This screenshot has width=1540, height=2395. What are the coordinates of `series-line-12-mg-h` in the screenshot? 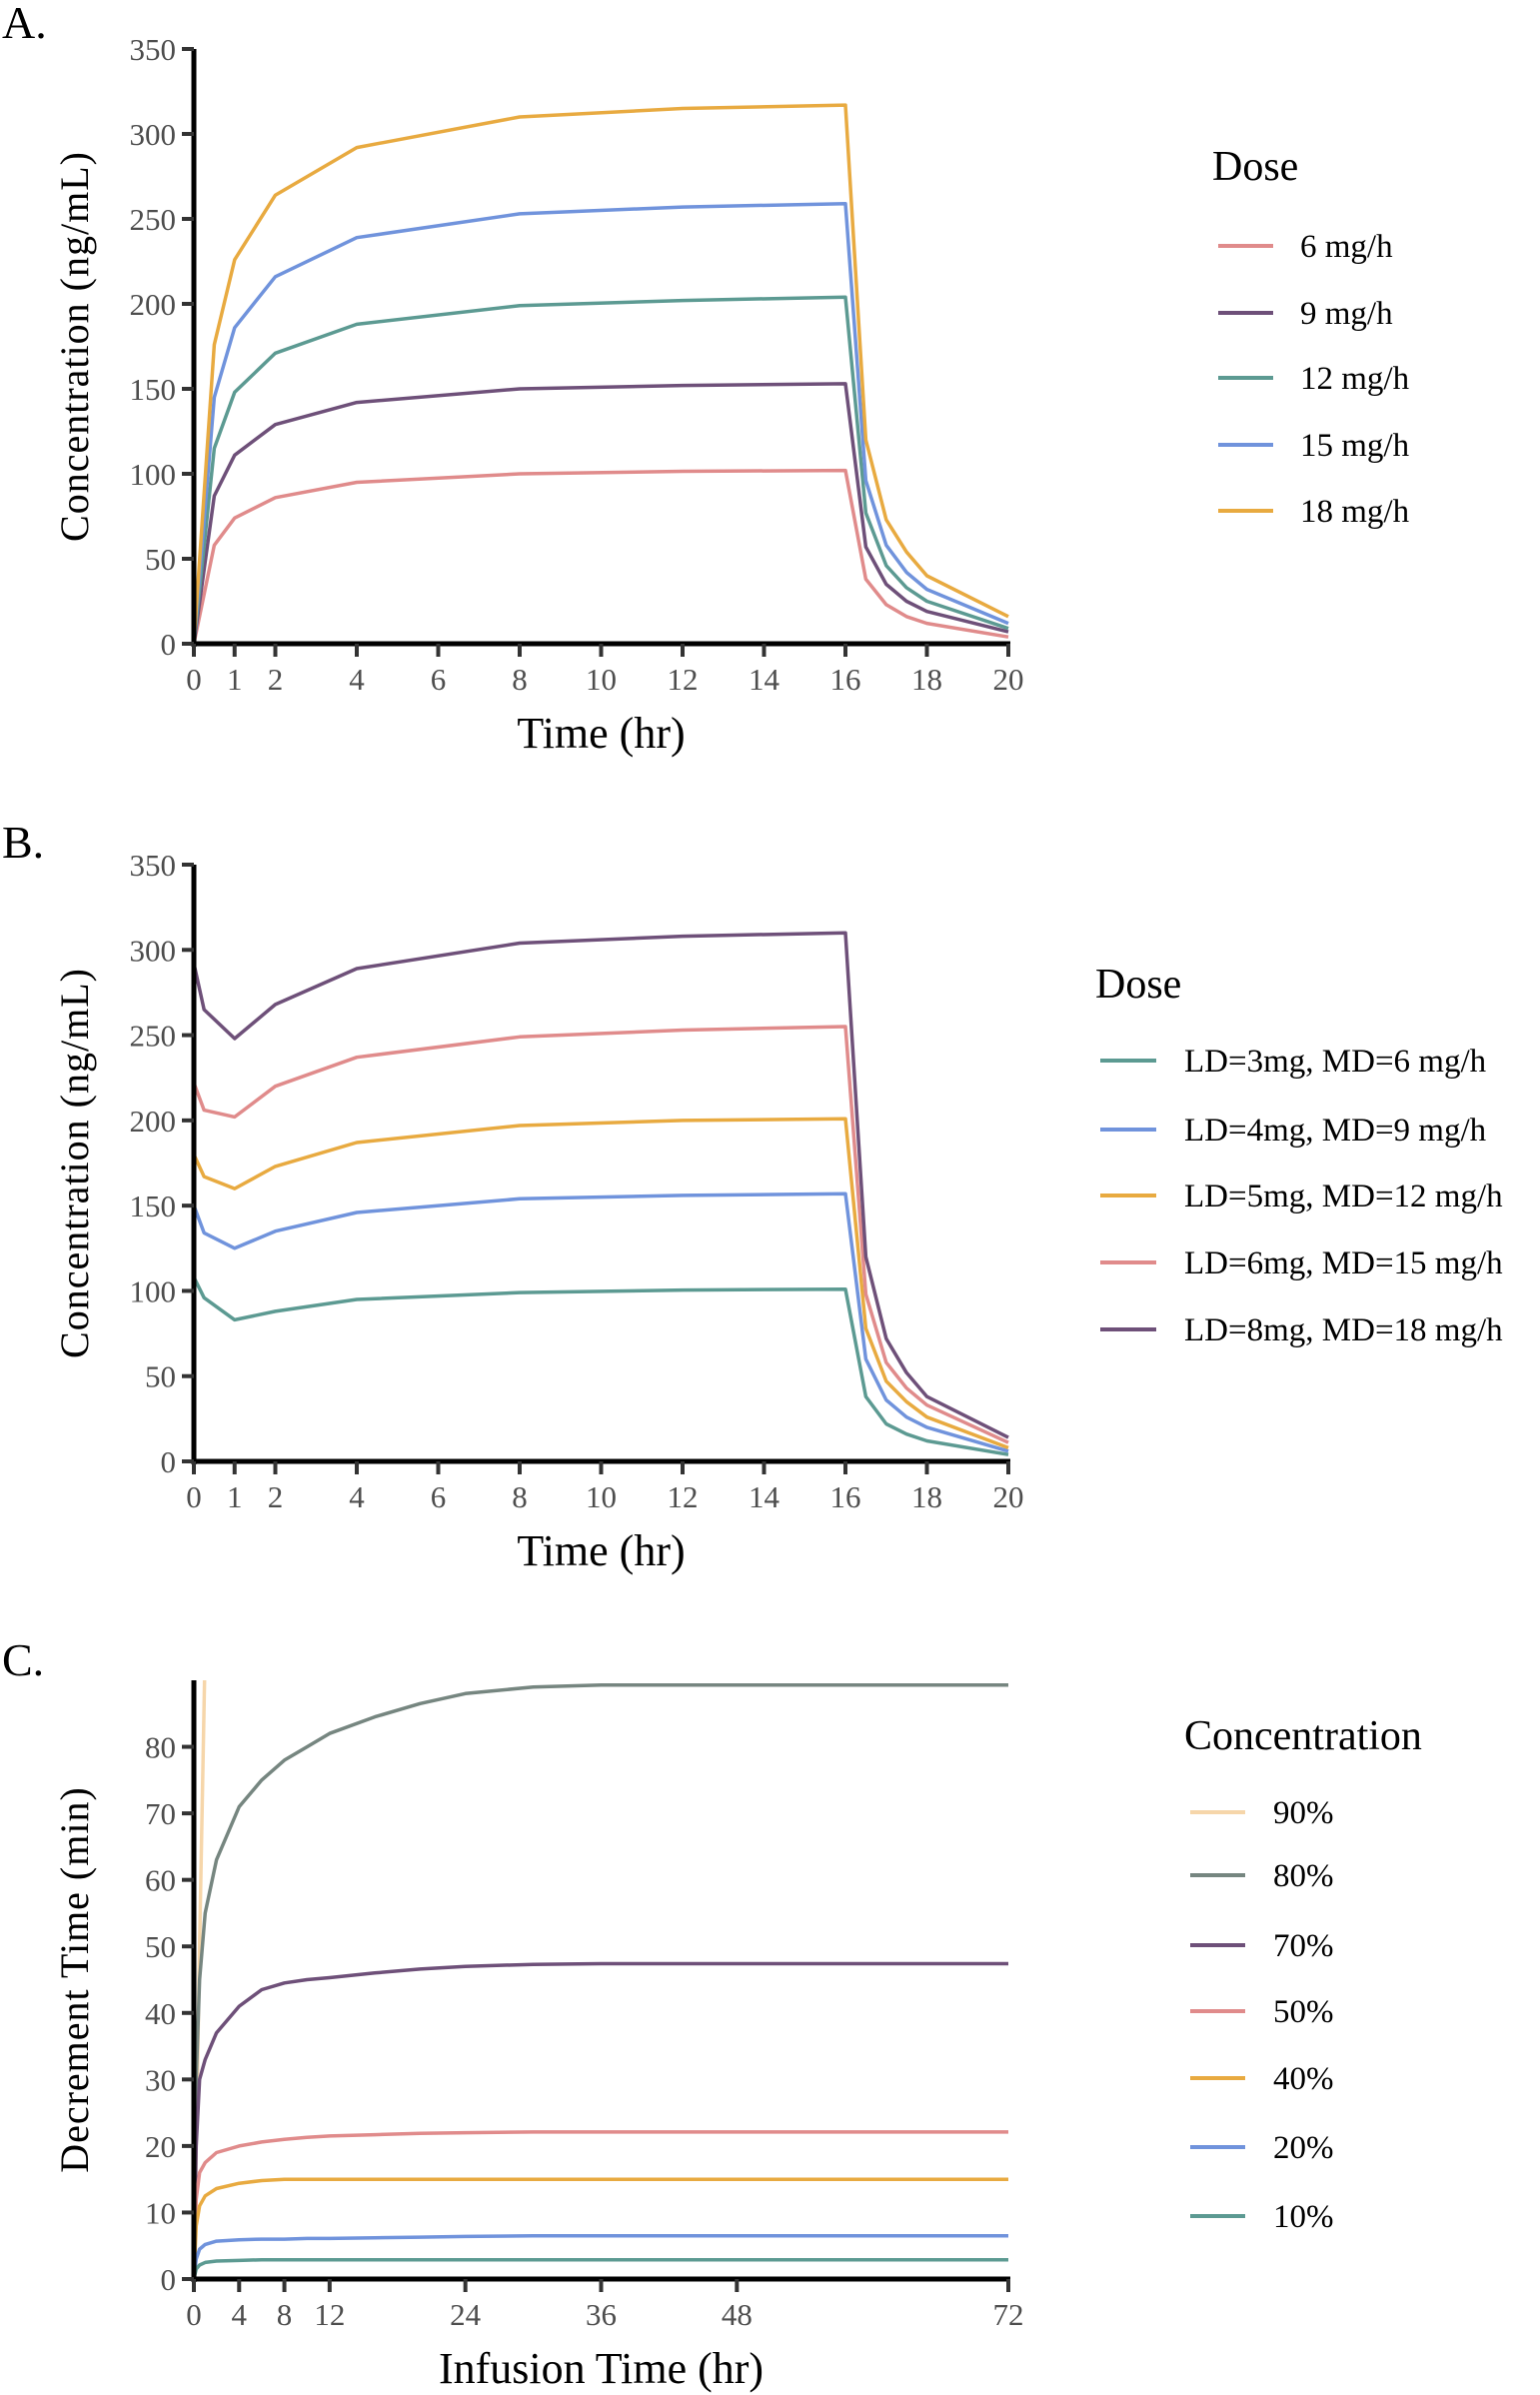 It's located at (601, 469).